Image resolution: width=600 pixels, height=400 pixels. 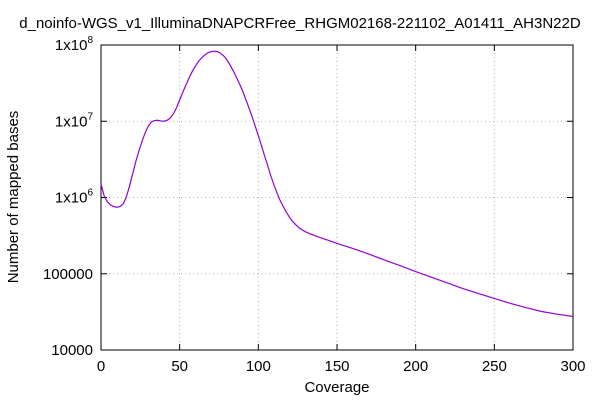 What do you see at coordinates (72, 350) in the screenshot?
I see `y-tick-label: 10000` at bounding box center [72, 350].